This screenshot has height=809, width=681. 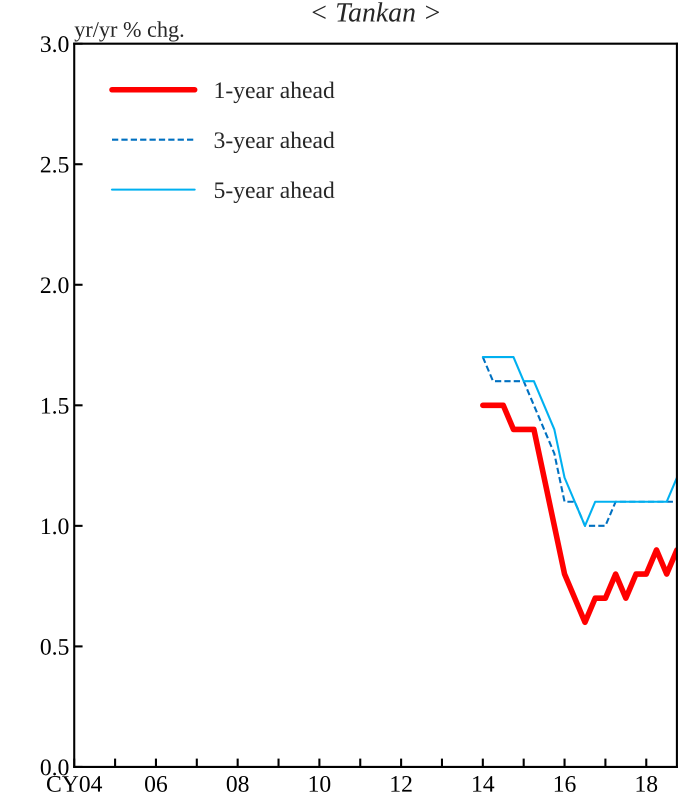 I want to click on x-tick-label: 10, so click(x=320, y=784).